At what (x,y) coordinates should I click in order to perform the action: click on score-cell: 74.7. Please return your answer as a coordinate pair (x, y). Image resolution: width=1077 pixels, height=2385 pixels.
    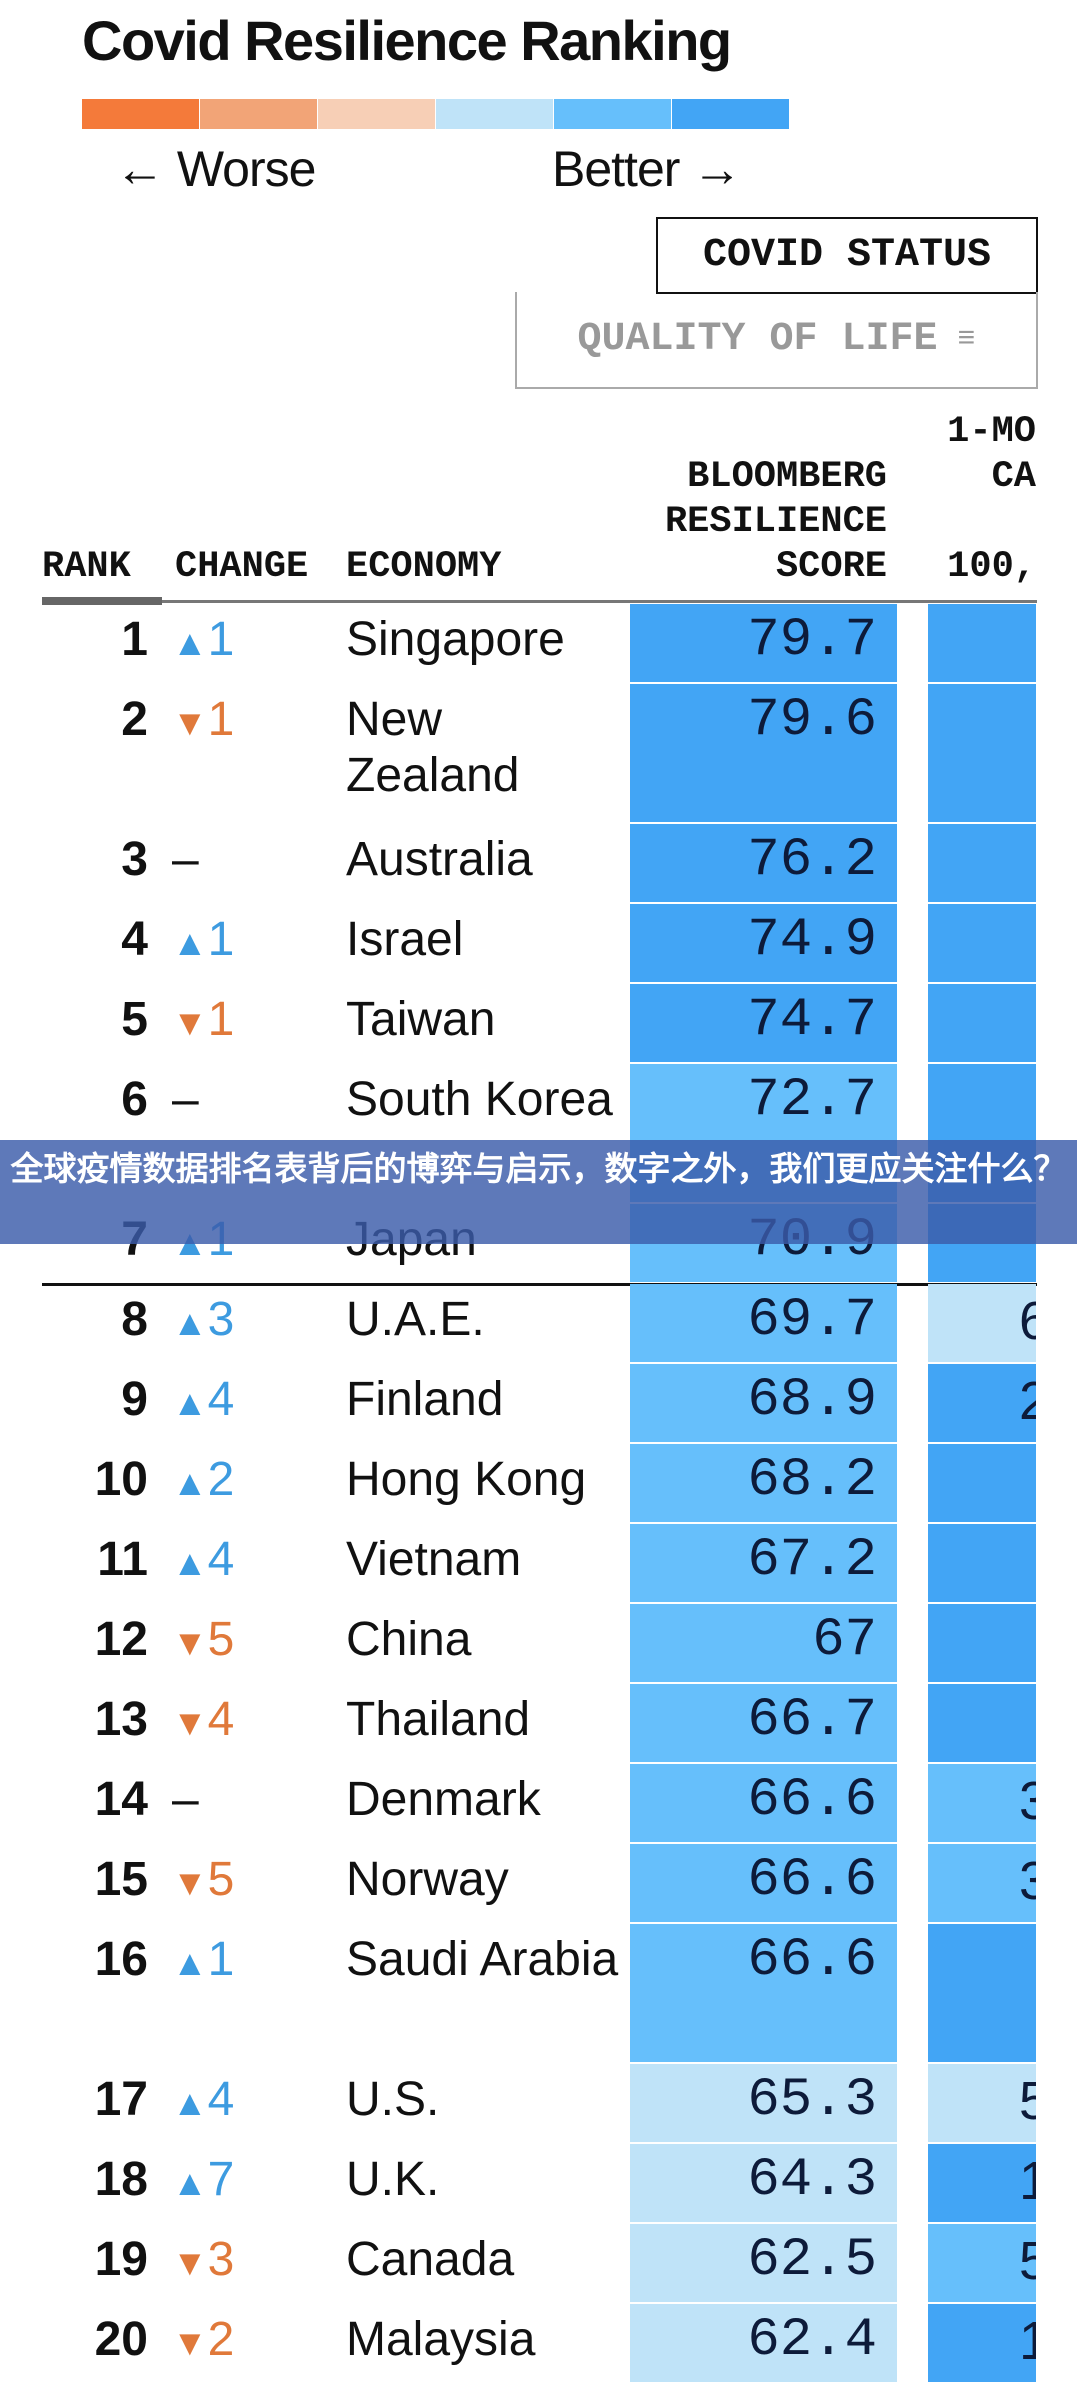
    Looking at the image, I should click on (763, 1023).